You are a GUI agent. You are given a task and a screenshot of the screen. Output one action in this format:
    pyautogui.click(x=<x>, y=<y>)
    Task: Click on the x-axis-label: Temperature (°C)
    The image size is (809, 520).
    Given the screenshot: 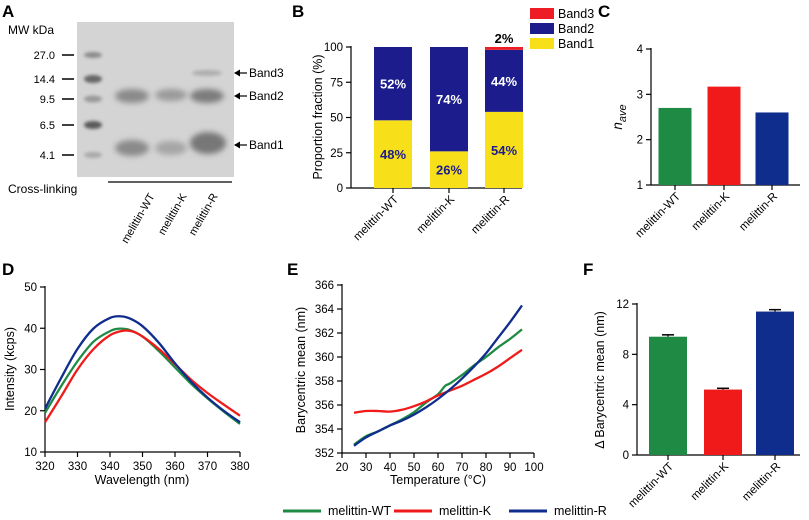 What is the action you would take?
    pyautogui.click(x=438, y=480)
    